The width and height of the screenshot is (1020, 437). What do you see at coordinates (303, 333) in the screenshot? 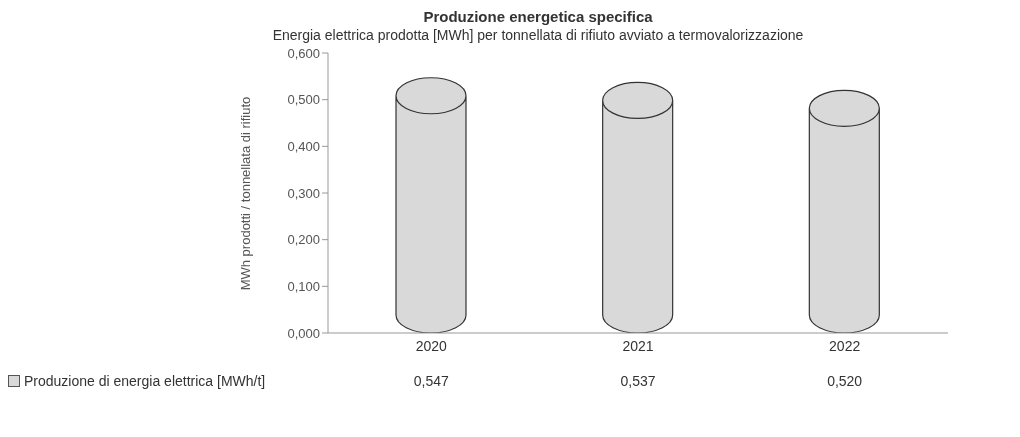
I see `y-tick-label: 0,000` at bounding box center [303, 333].